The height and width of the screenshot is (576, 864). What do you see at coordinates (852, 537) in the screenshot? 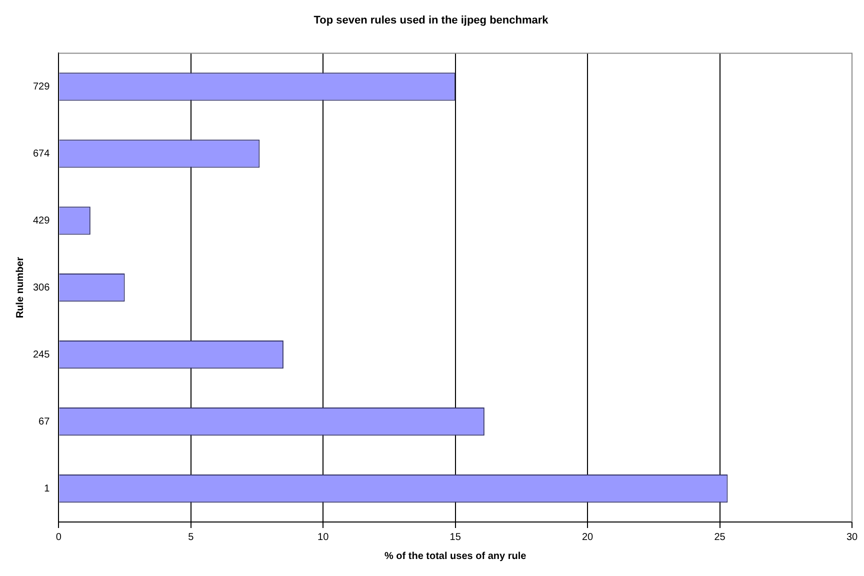
I see `x-tick-label: 30` at bounding box center [852, 537].